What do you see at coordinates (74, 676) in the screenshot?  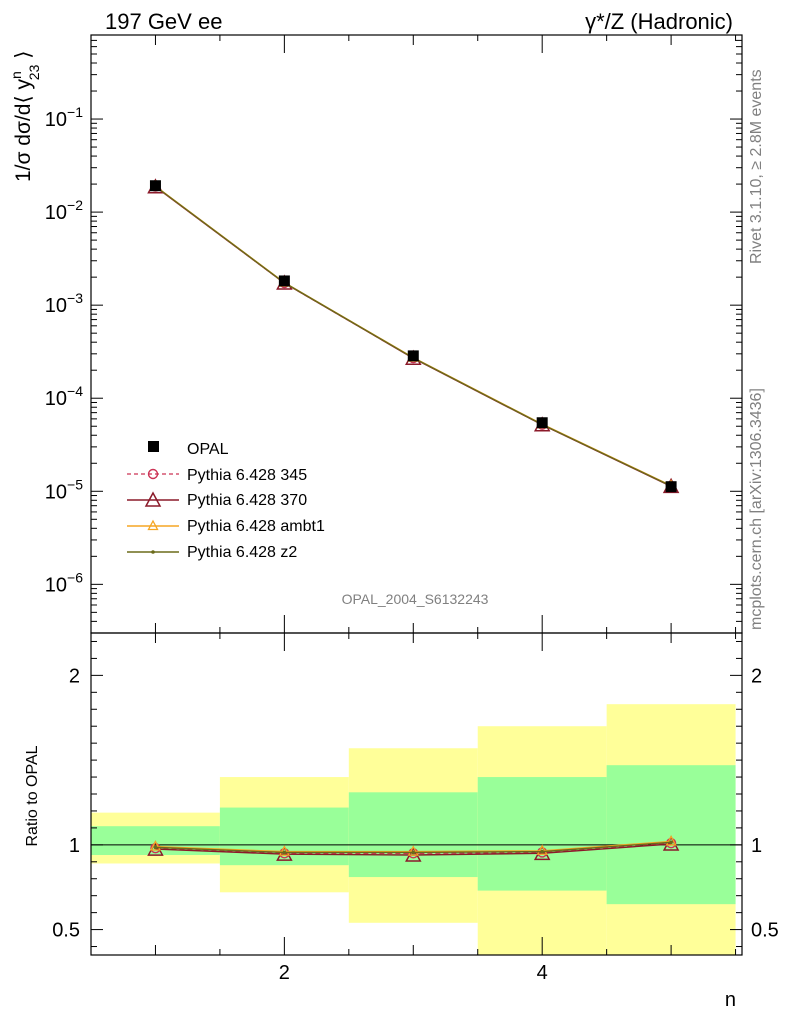 I see `ratio-y-tick-label-left: 2` at bounding box center [74, 676].